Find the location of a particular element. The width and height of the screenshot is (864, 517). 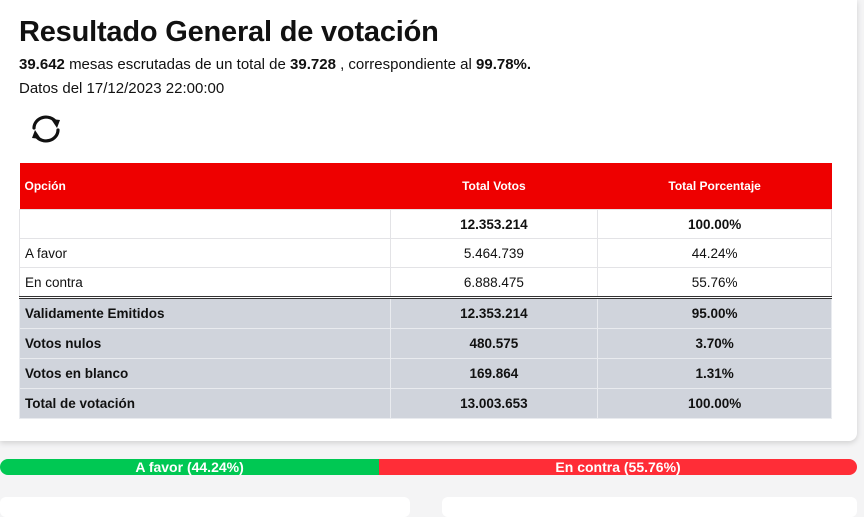

table-row-total-de-votacion: Total de votación 13.003.653 100.00% is located at coordinates (425, 403).